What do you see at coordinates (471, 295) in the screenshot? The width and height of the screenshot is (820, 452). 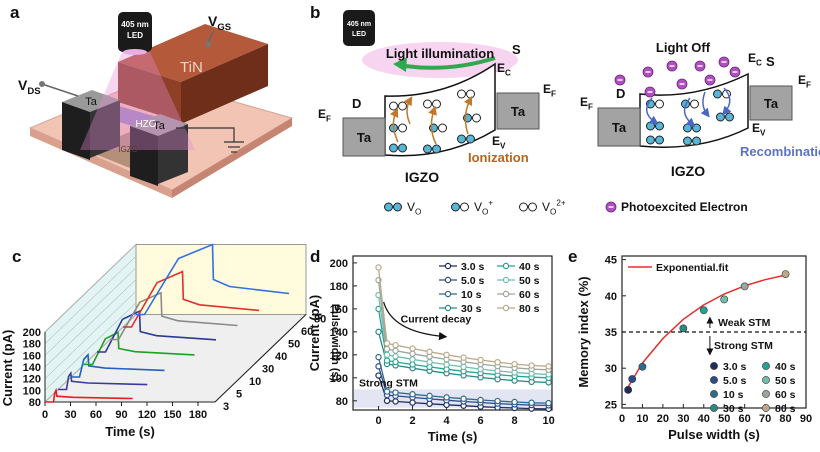 I see `legend-label: 10 s` at bounding box center [471, 295].